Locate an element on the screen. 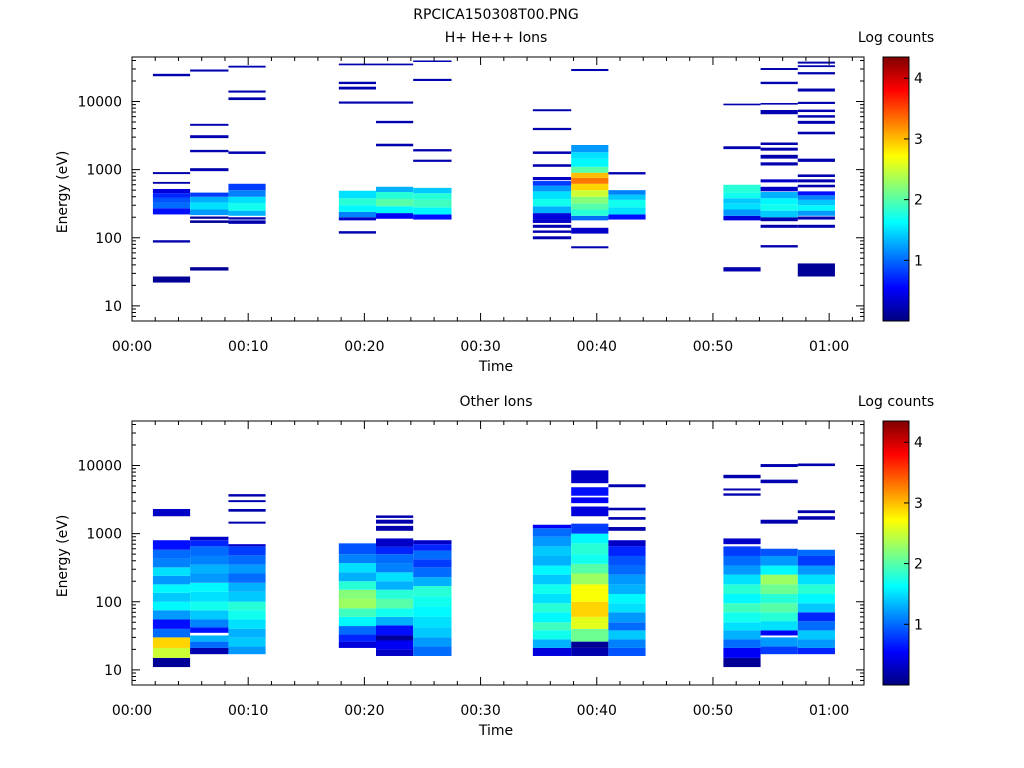  panel-2-title: Other Ions is located at coordinates (495, 402).